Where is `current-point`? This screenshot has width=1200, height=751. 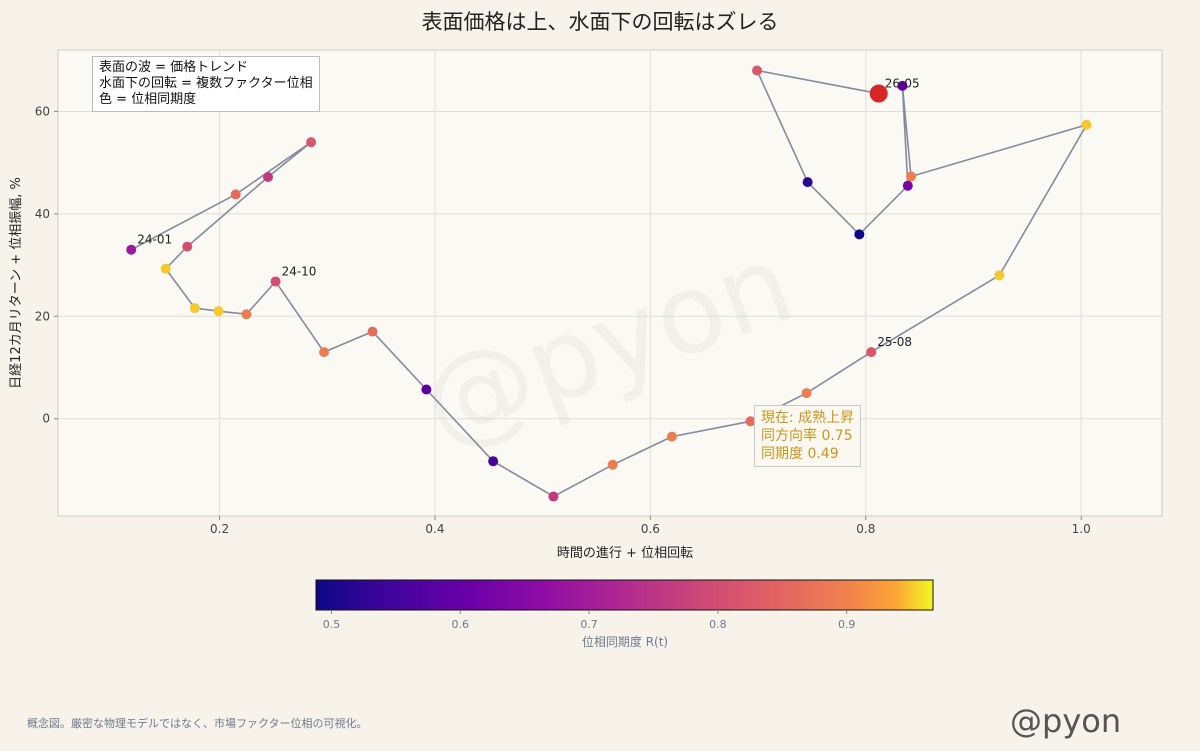
current-point is located at coordinates (878, 93).